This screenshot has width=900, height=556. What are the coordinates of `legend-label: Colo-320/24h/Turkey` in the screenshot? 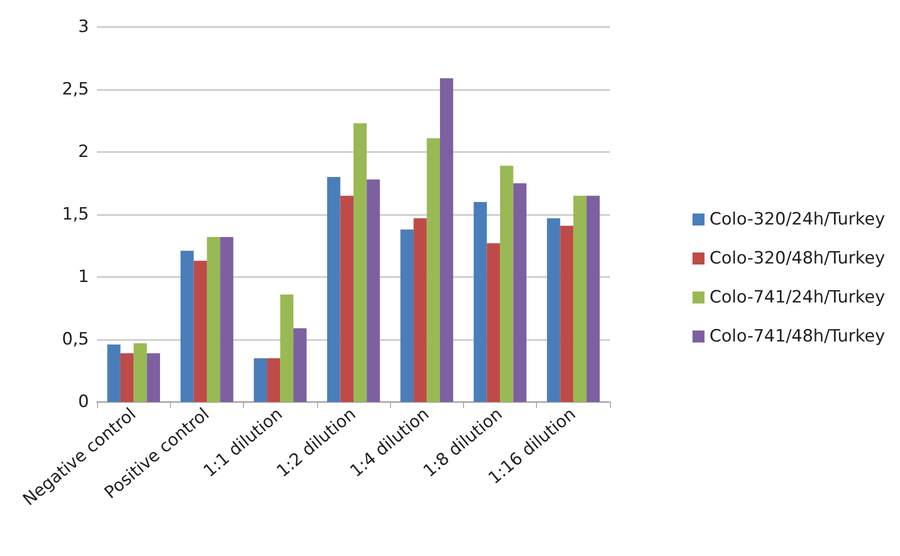 It's located at (798, 220).